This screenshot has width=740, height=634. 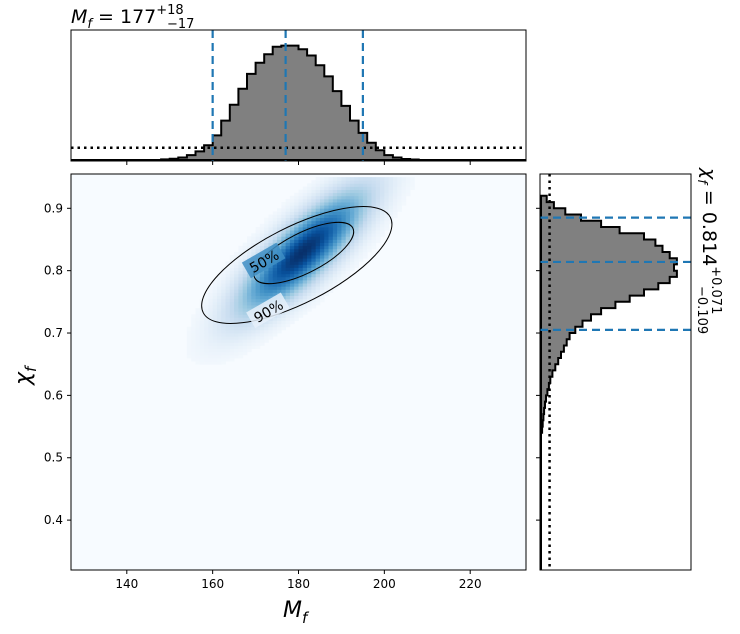 What do you see at coordinates (615, 372) in the screenshot?
I see `spin-marginal-frame` at bounding box center [615, 372].